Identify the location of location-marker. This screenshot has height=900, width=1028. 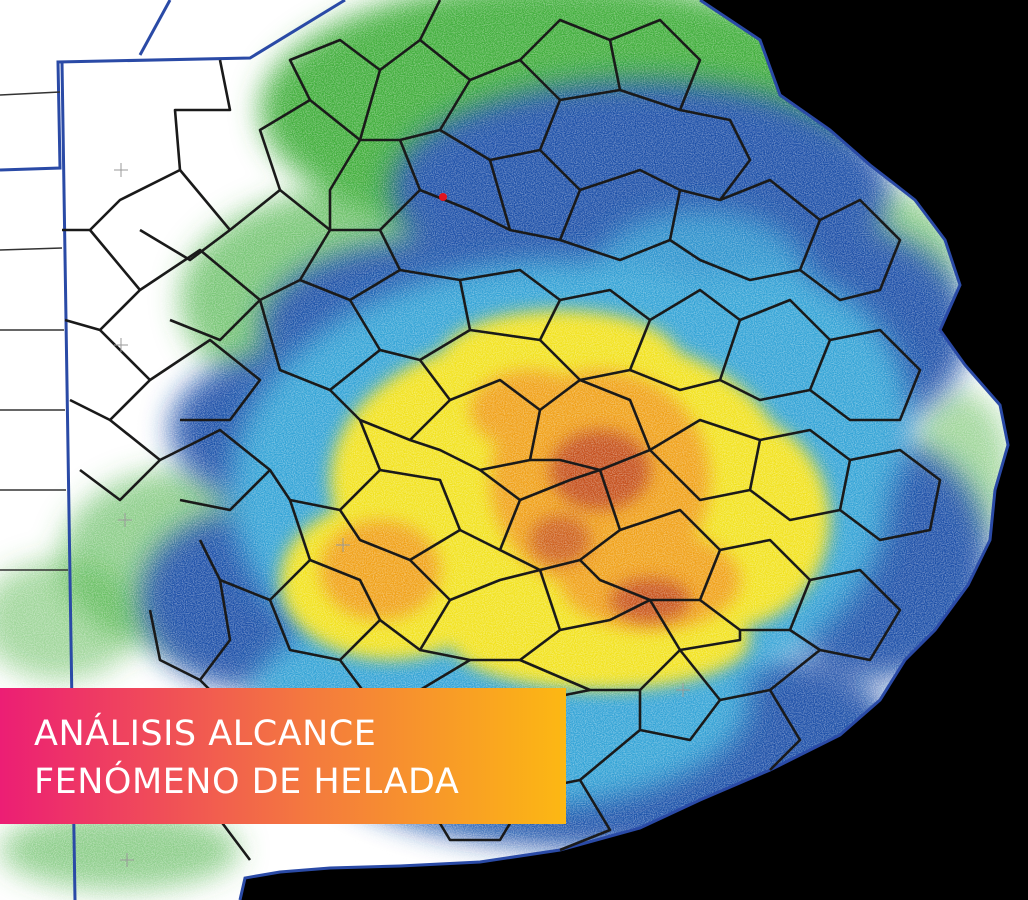
(443, 197).